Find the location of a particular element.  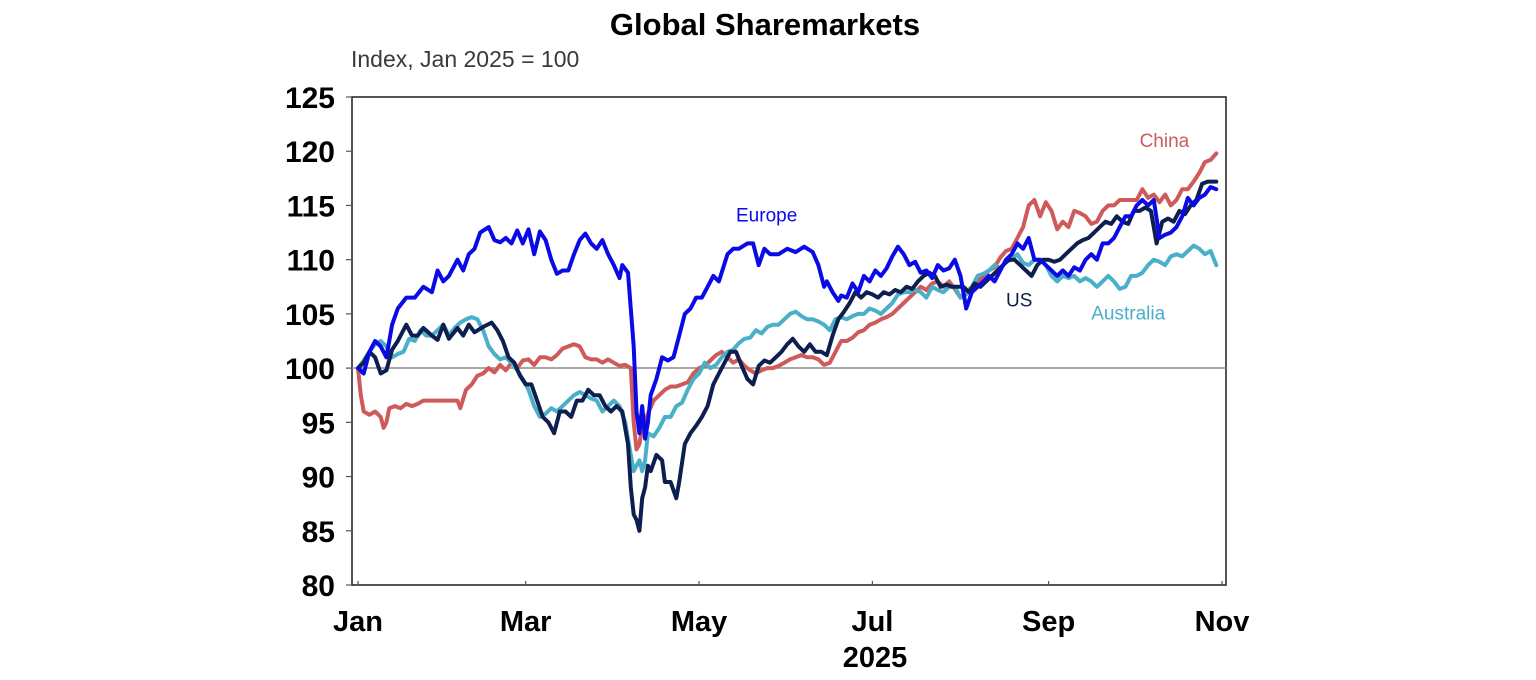

x-tick-label: Nov is located at coordinates (1222, 622).